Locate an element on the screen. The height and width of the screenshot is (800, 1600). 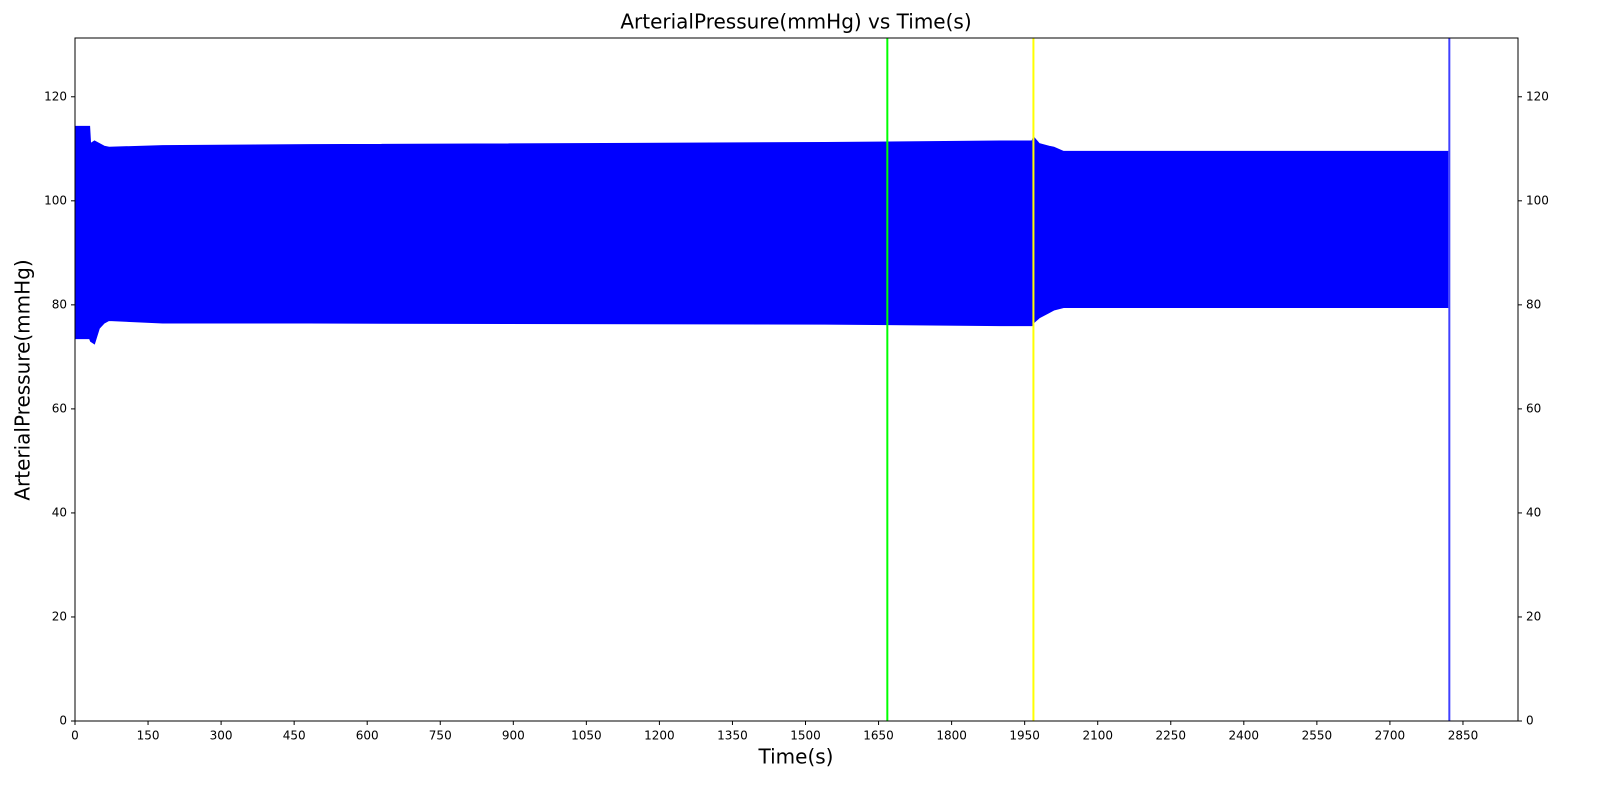
y-tick-label: 120 is located at coordinates (55, 96).